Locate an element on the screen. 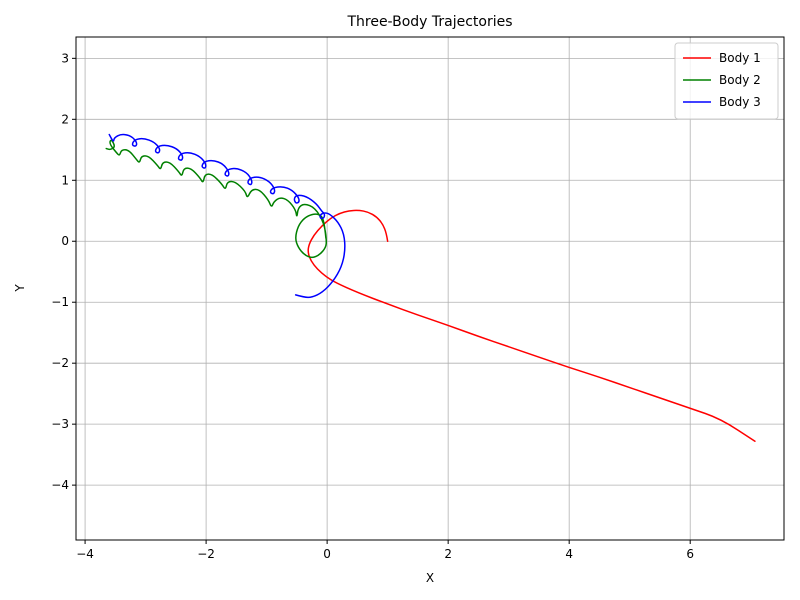  y-axis-label: Y is located at coordinates (20, 288).